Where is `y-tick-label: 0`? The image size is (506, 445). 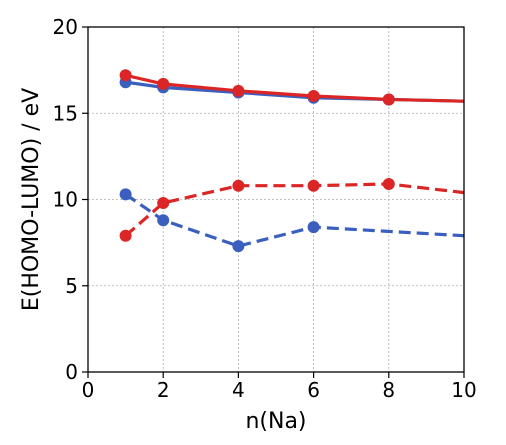
y-tick-label: 0 is located at coordinates (71, 372).